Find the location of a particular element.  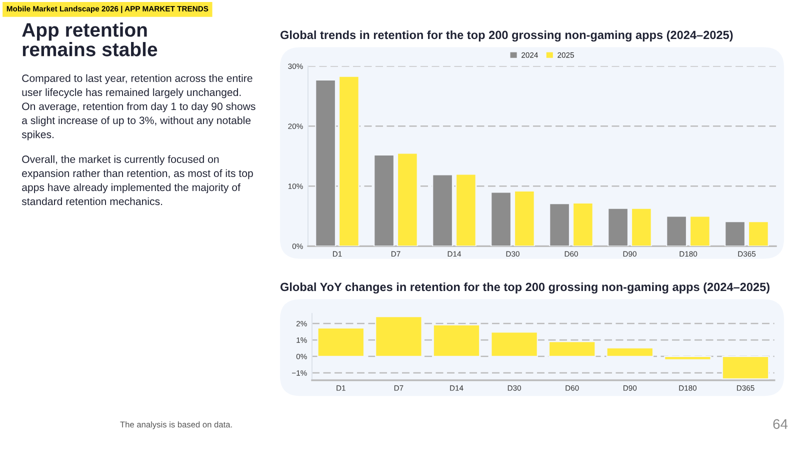

chart-title: Global YoY changes in retention for the top 200 grossing non-gaming apps (2024–2025) is located at coordinates (525, 288).